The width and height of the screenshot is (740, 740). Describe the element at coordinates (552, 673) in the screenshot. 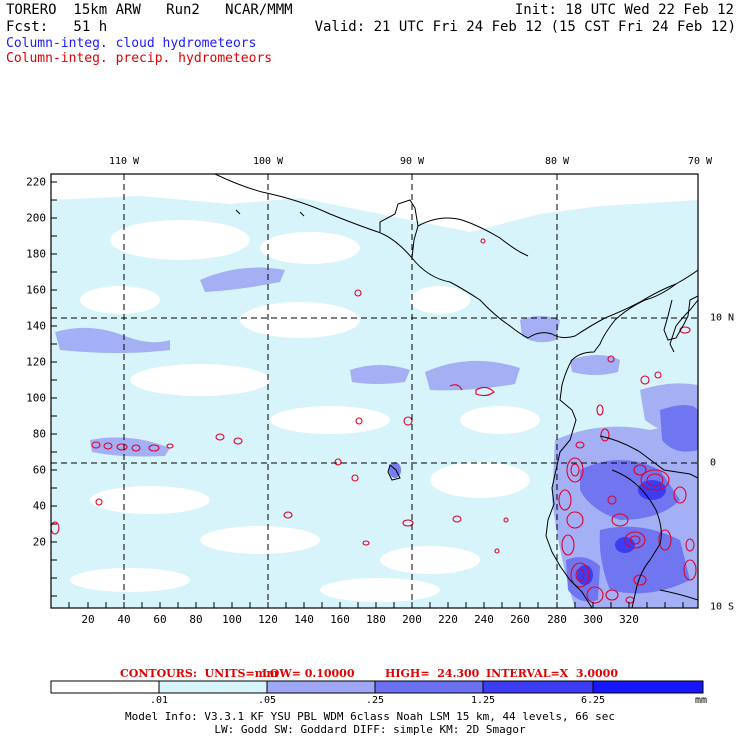

I see `contour-interval: INTERVAL=X 3.0000` at that location.